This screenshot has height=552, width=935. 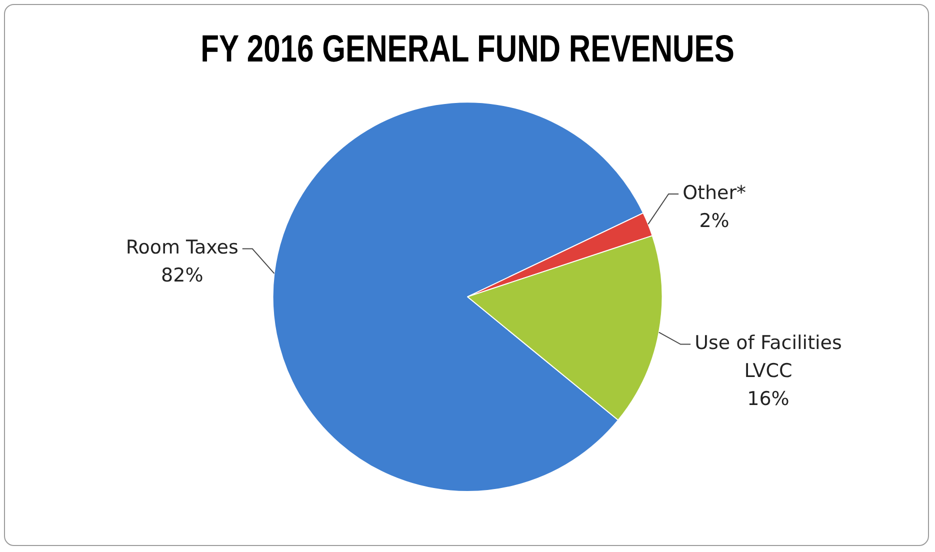 What do you see at coordinates (467, 49) in the screenshot?
I see `chart-title: FY 2016 GENERAL FUND REVENUES` at bounding box center [467, 49].